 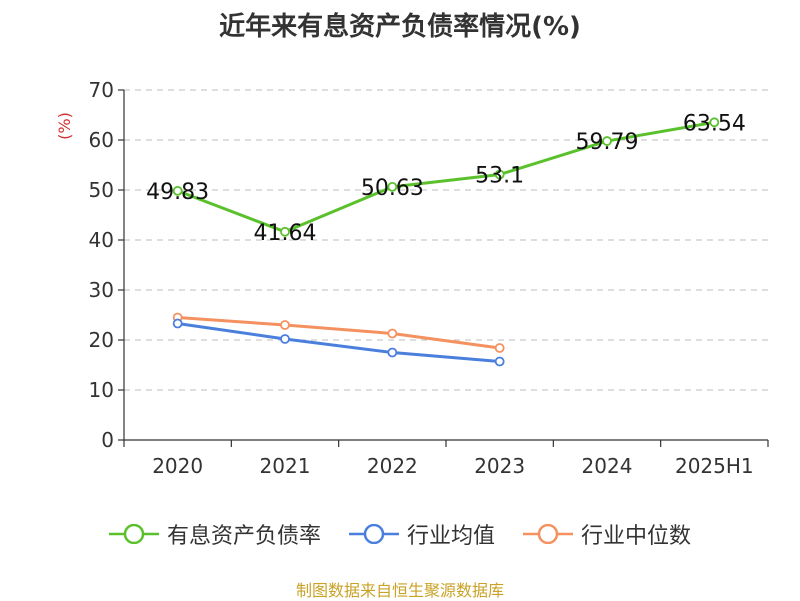 I want to click on chart-title: 近年来有息资产负债率情况(%), so click(x=400, y=27).